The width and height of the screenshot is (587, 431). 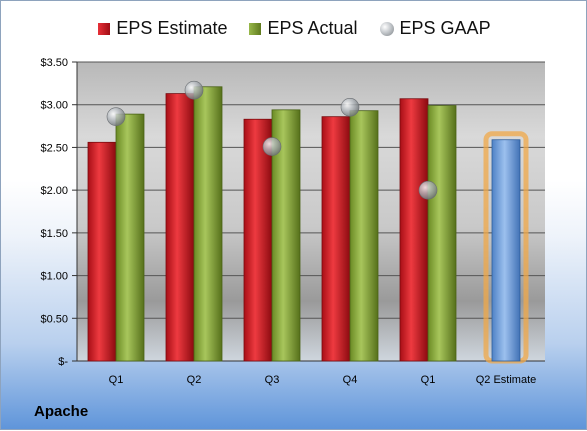 I want to click on y-tick-label: $2.50, so click(x=54, y=148).